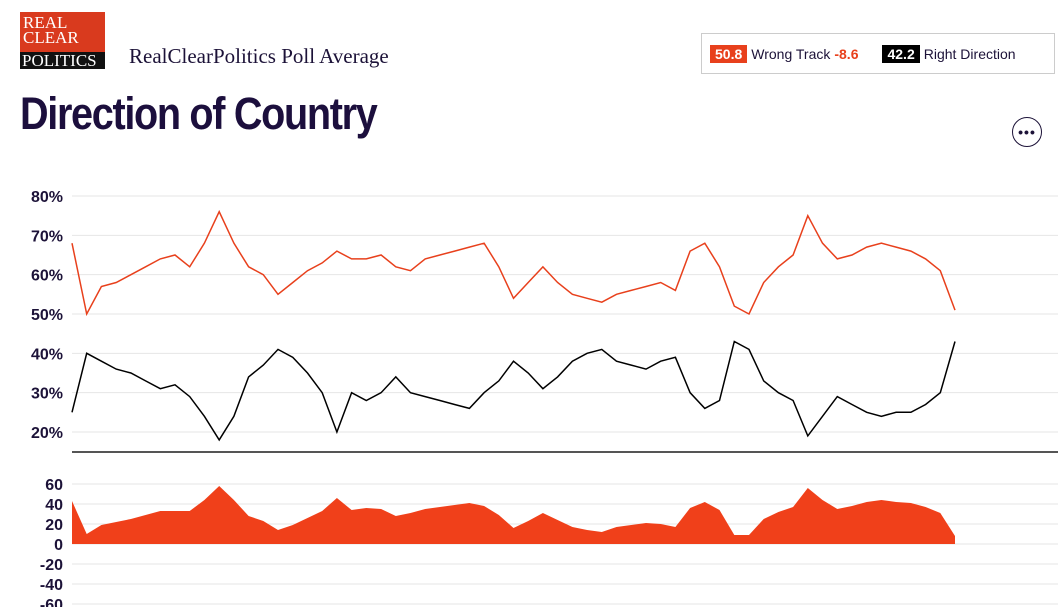  What do you see at coordinates (47, 197) in the screenshot?
I see `y-tick-label: 80%` at bounding box center [47, 197].